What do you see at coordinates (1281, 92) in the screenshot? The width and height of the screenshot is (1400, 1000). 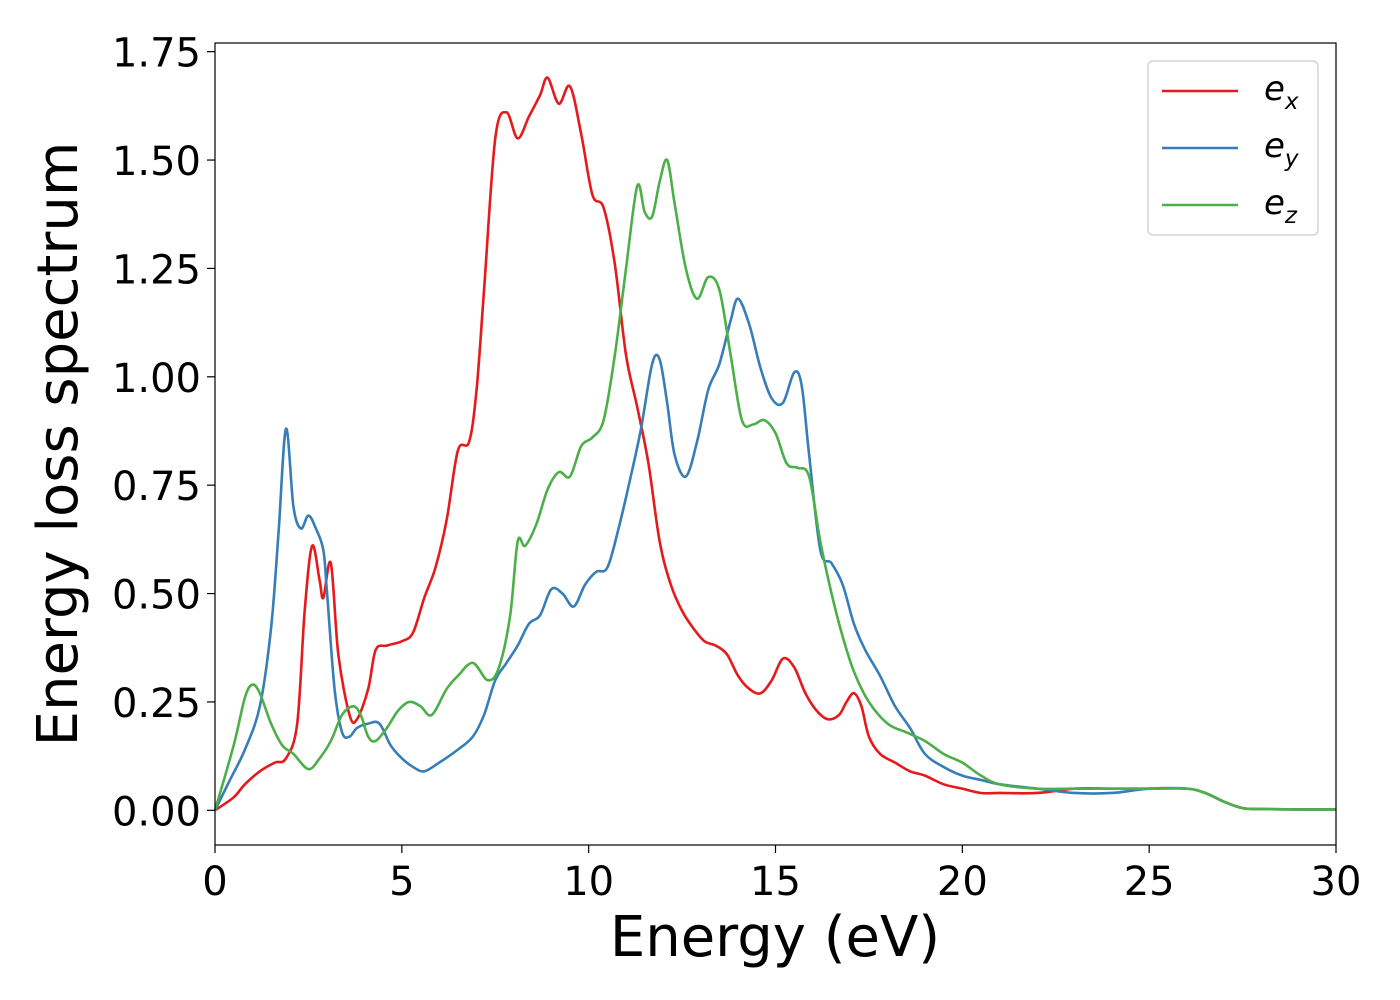 I see `legend-label-x: ex` at bounding box center [1281, 92].